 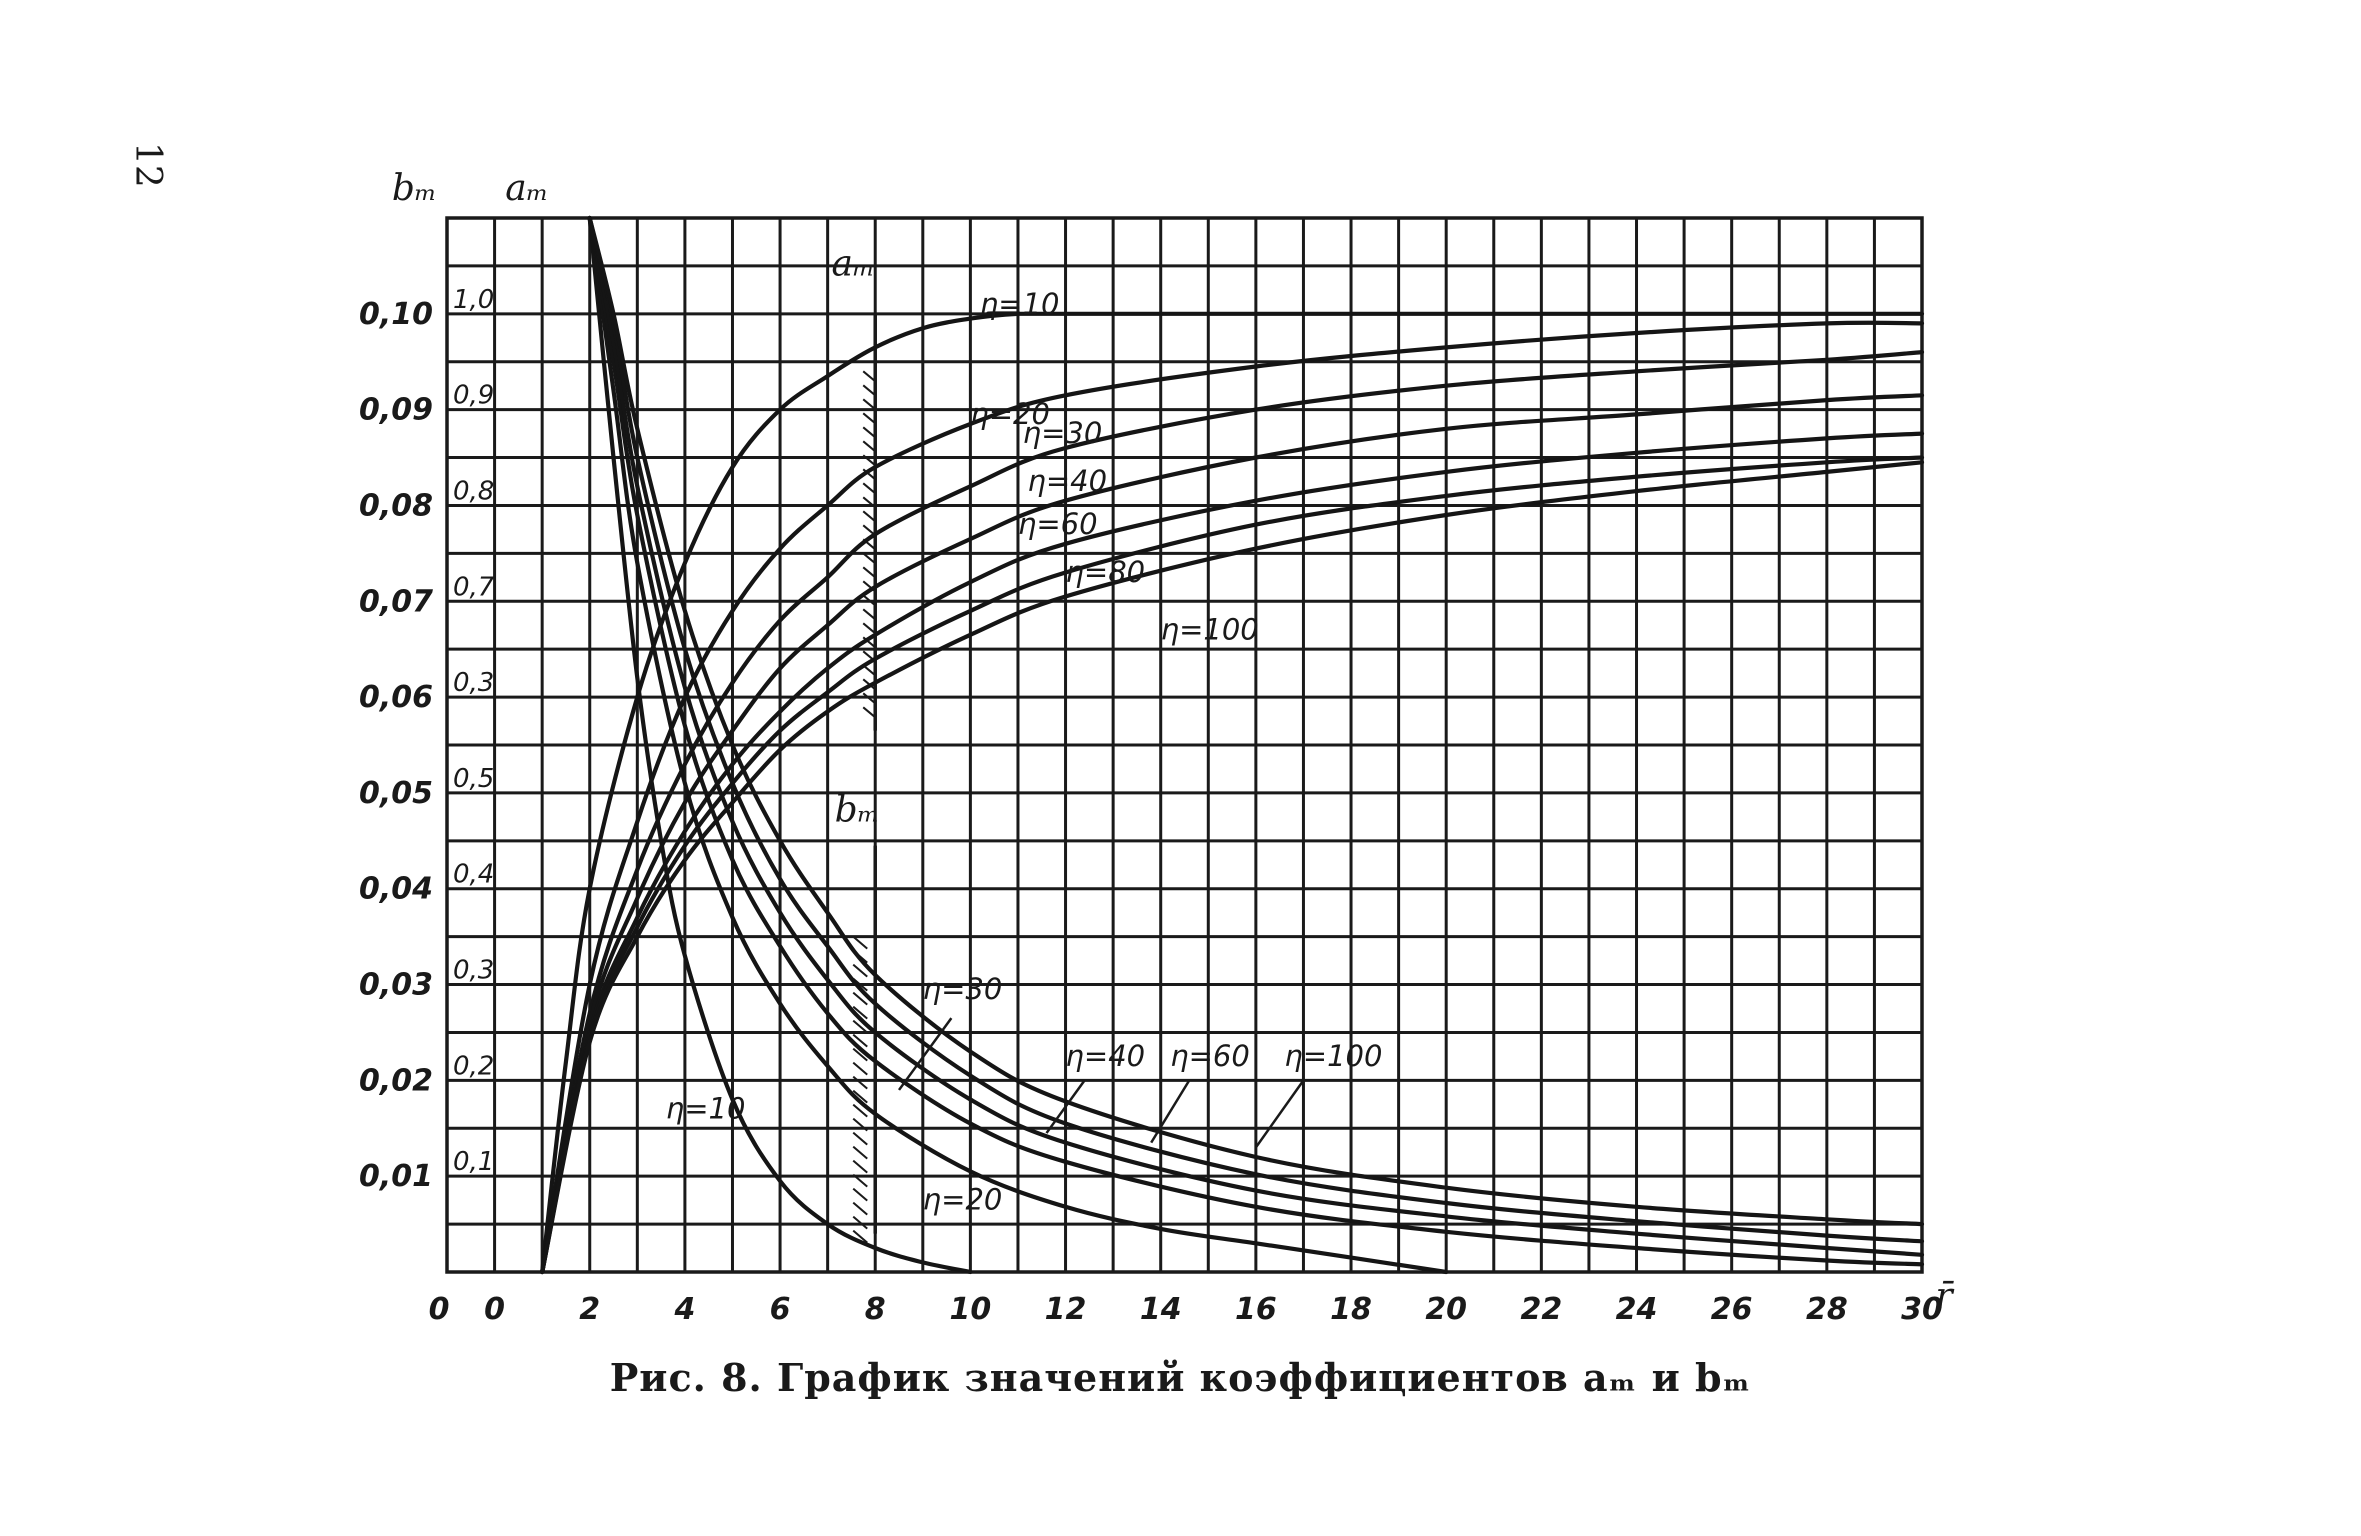 What do you see at coordinates (589, 1309) in the screenshot?
I see `x-tick-label: 2` at bounding box center [589, 1309].